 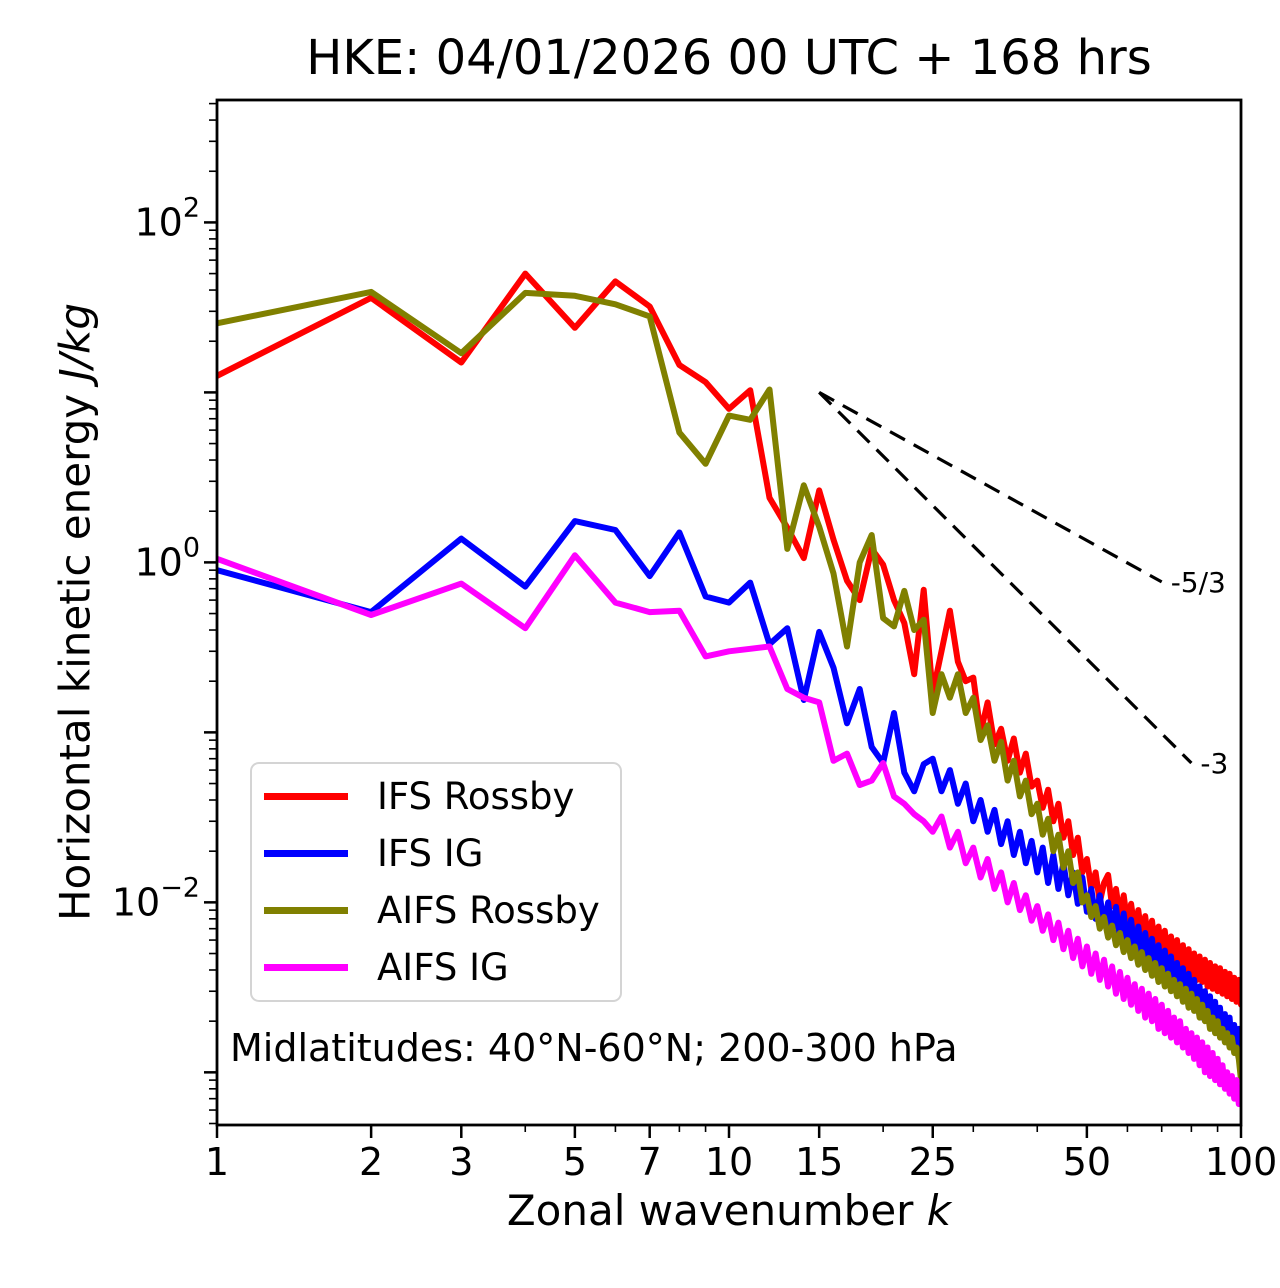 What do you see at coordinates (729, 1131) in the screenshot?
I see `x-axis-ticks` at bounding box center [729, 1131].